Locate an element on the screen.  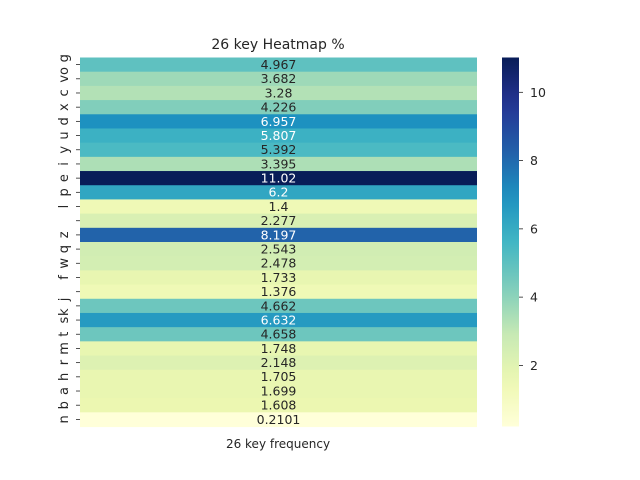
cell-value-label: 4.226 is located at coordinates (279, 107).